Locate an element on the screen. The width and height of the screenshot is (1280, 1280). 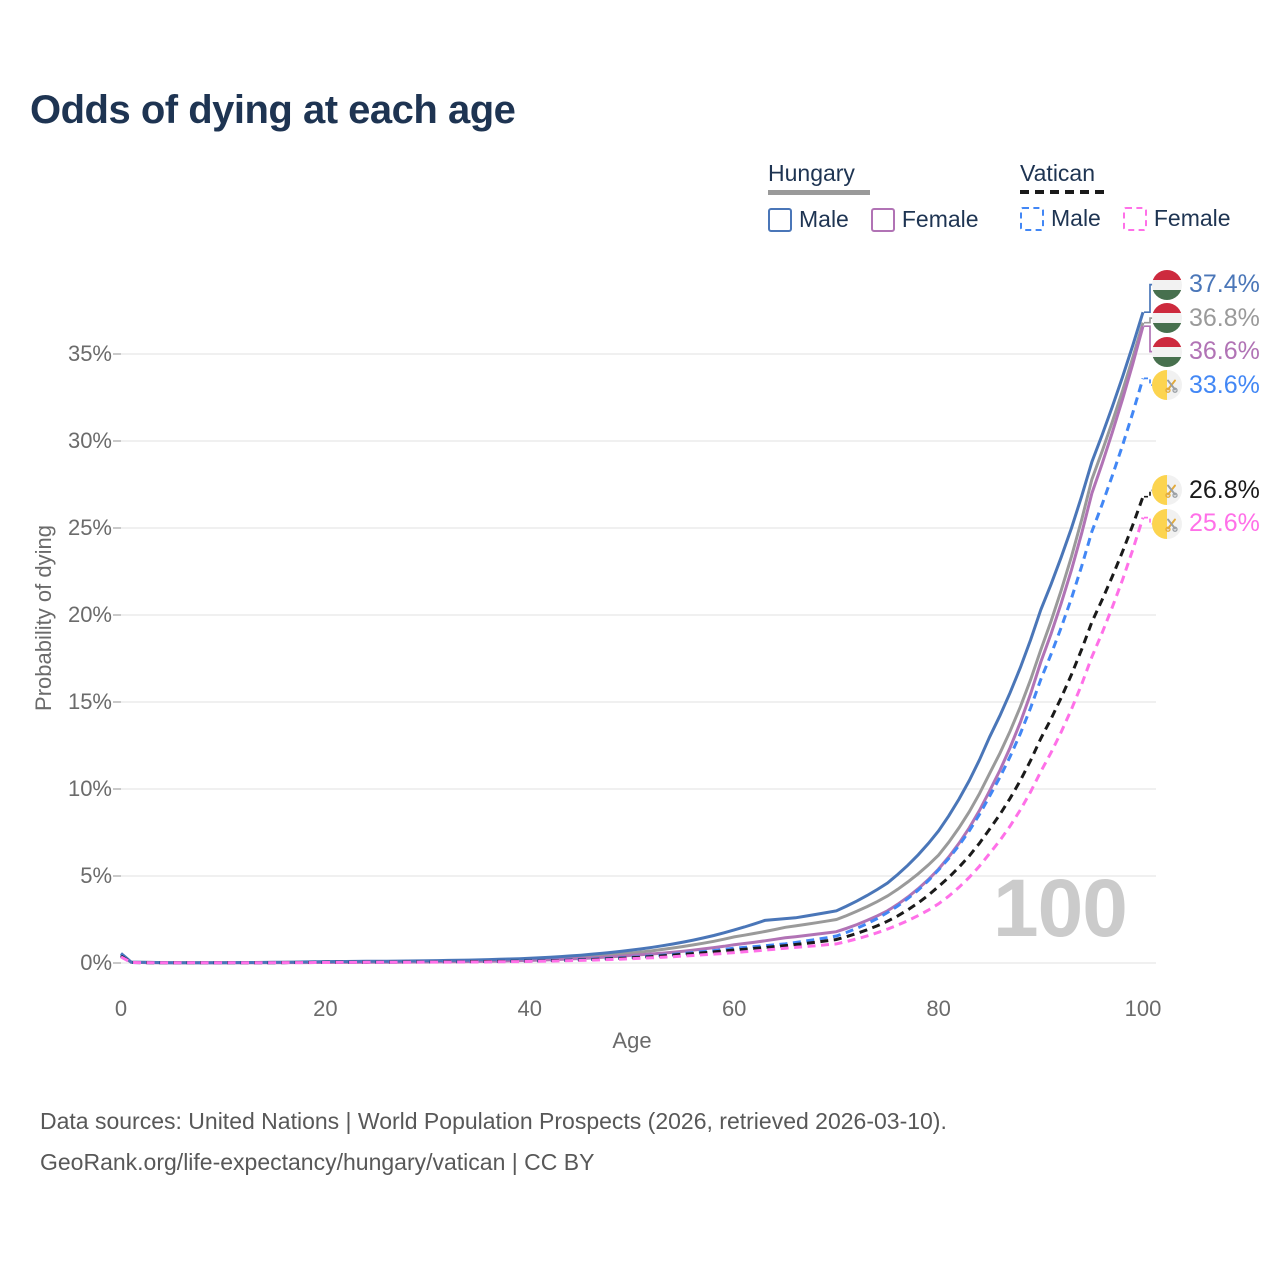
x-tick-label-0: 0 is located at coordinates (121, 1008).